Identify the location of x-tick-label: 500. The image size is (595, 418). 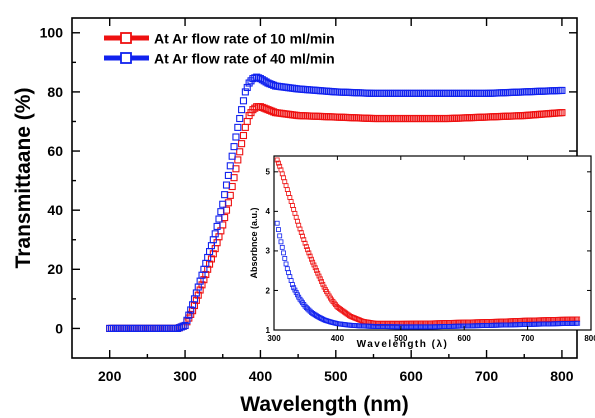
(401, 338).